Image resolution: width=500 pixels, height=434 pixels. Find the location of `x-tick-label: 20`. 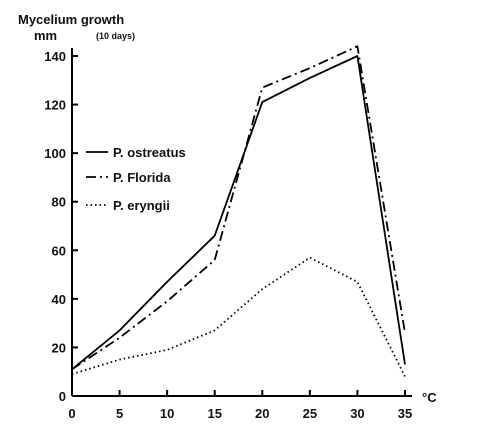

x-tick-label: 20 is located at coordinates (262, 413).